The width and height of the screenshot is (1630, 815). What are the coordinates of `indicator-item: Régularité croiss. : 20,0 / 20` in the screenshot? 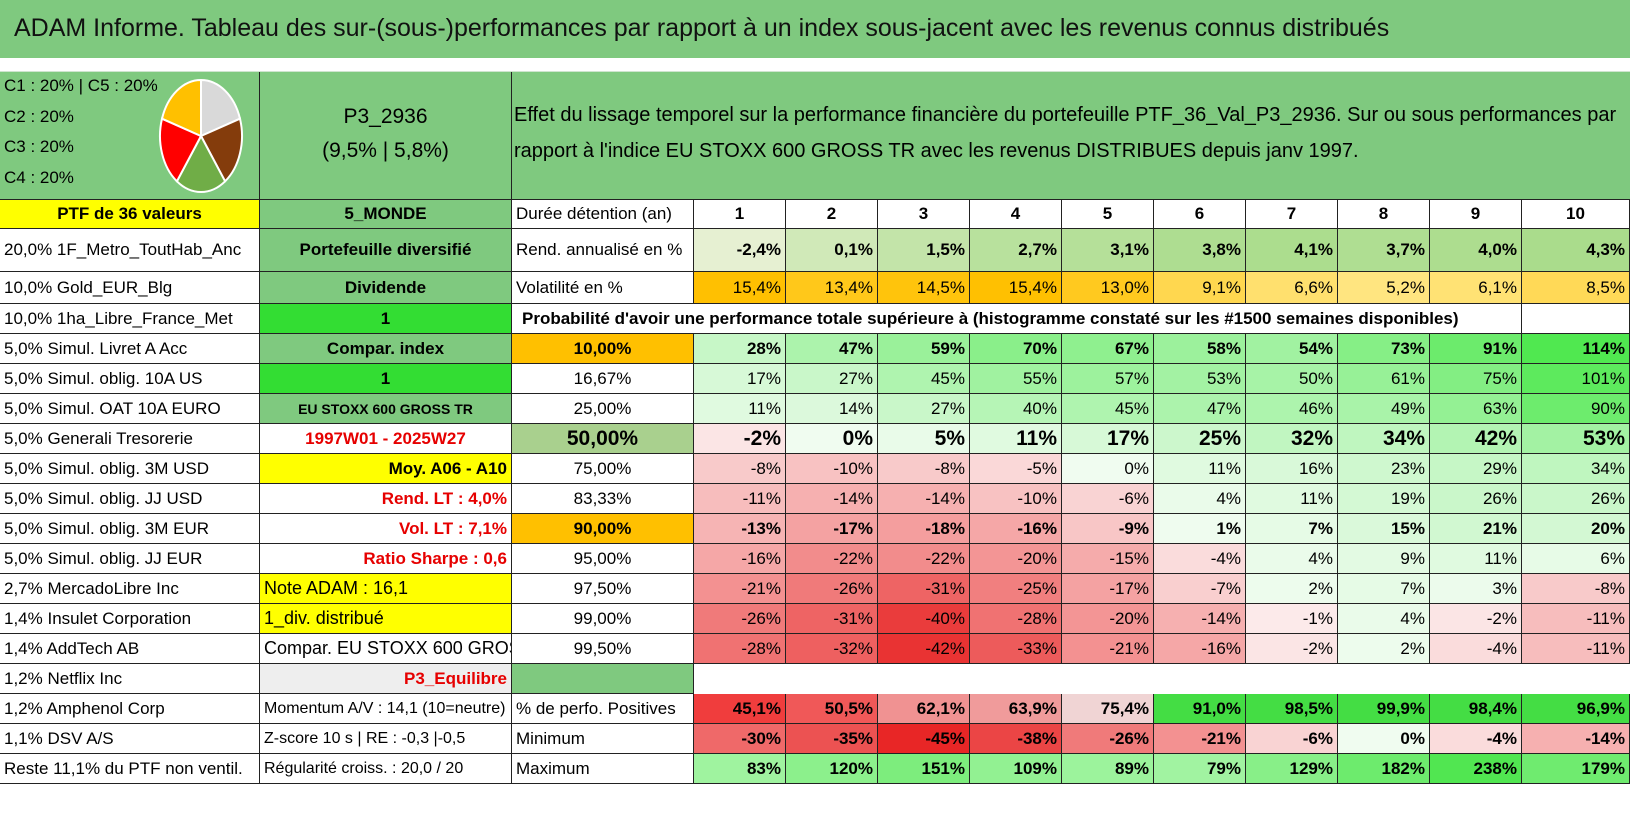 It's located at (386, 769).